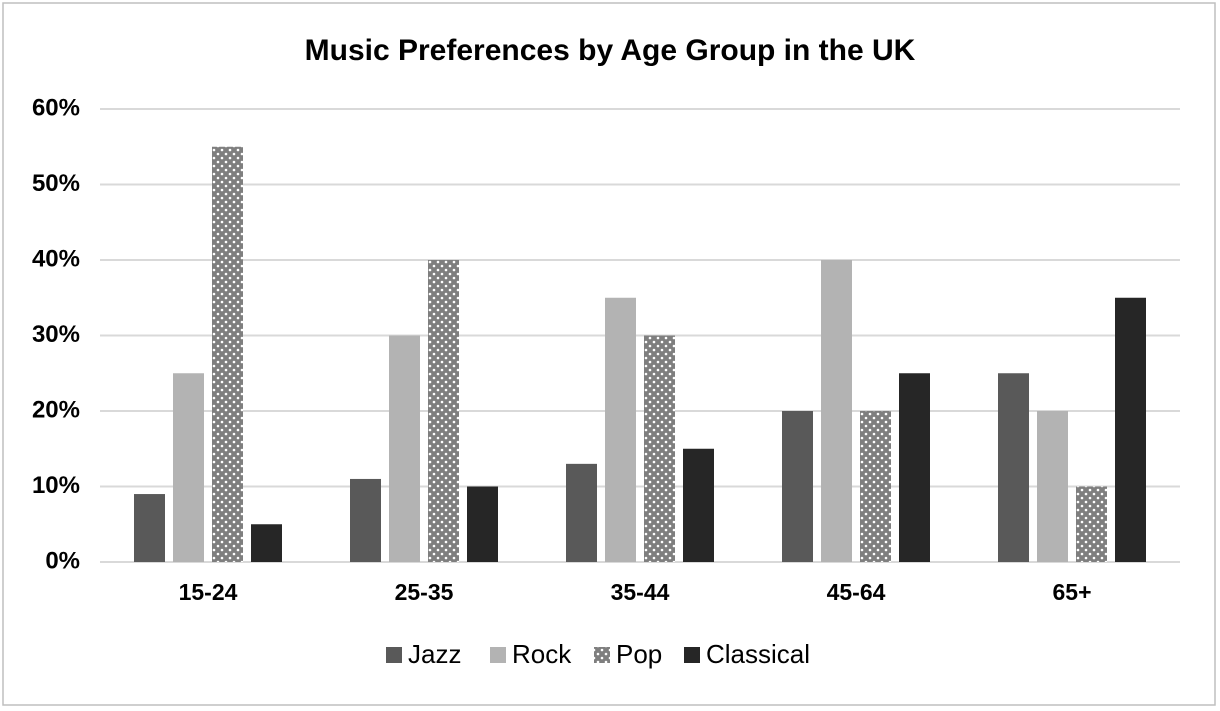  What do you see at coordinates (639, 654) in the screenshot?
I see `legend-label: Pop` at bounding box center [639, 654].